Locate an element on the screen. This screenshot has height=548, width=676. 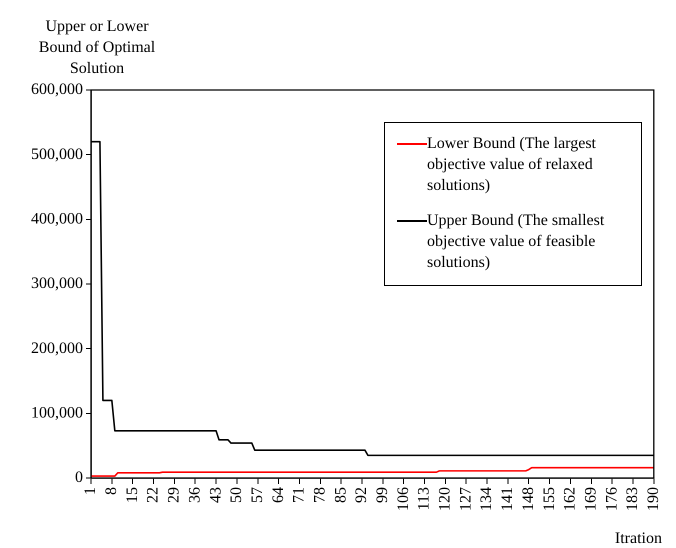
x-tick-label: 141 is located at coordinates (507, 499).